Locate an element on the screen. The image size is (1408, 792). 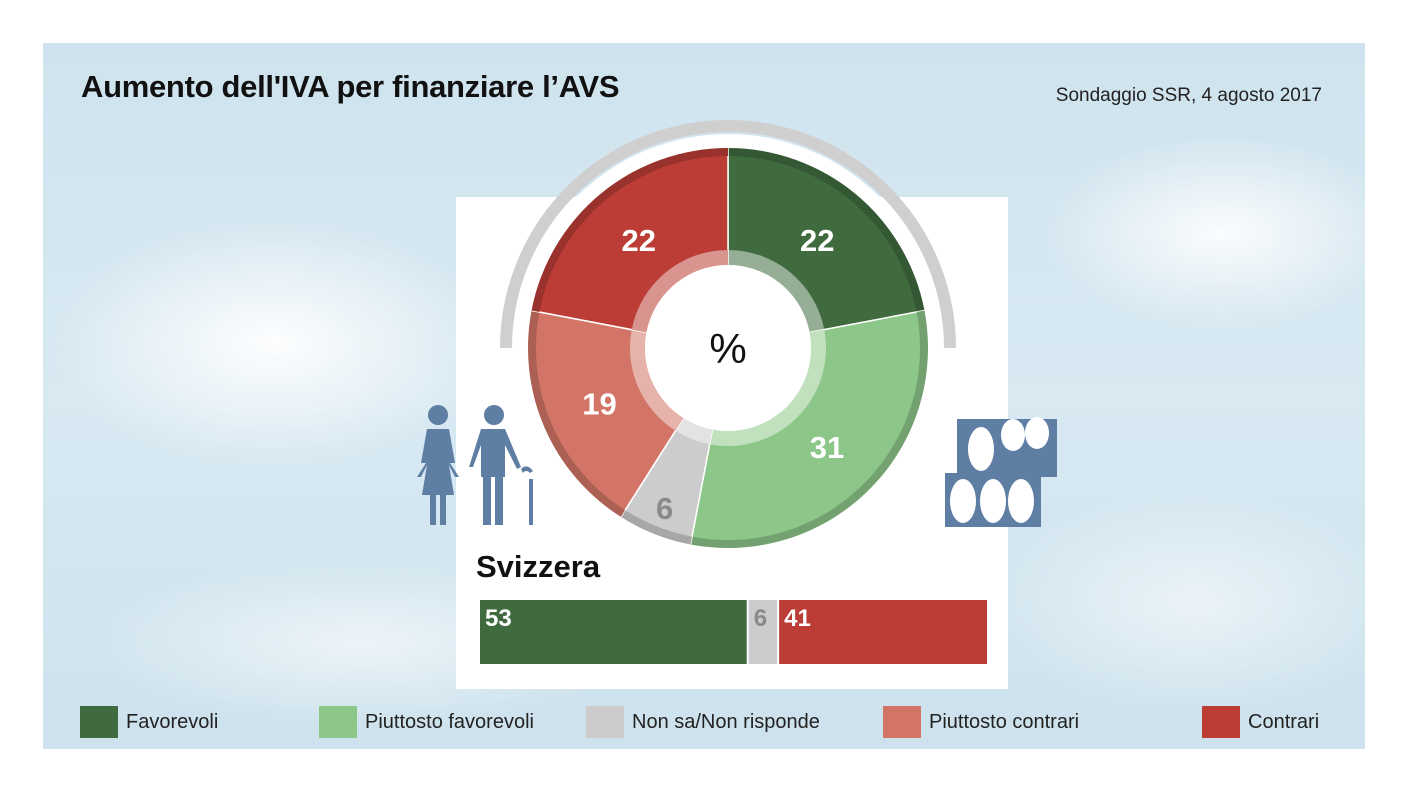
legend-label: Piuttosto favorevoli is located at coordinates (449, 721).